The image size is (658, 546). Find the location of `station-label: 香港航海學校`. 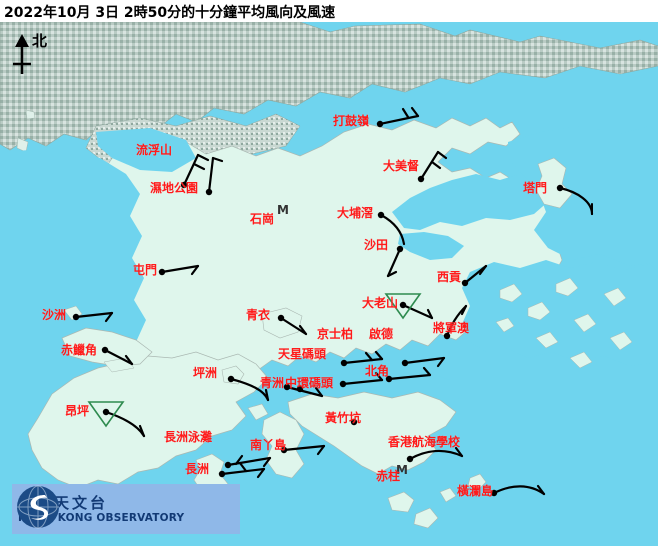

station-label: 香港航海學校 is located at coordinates (424, 442).